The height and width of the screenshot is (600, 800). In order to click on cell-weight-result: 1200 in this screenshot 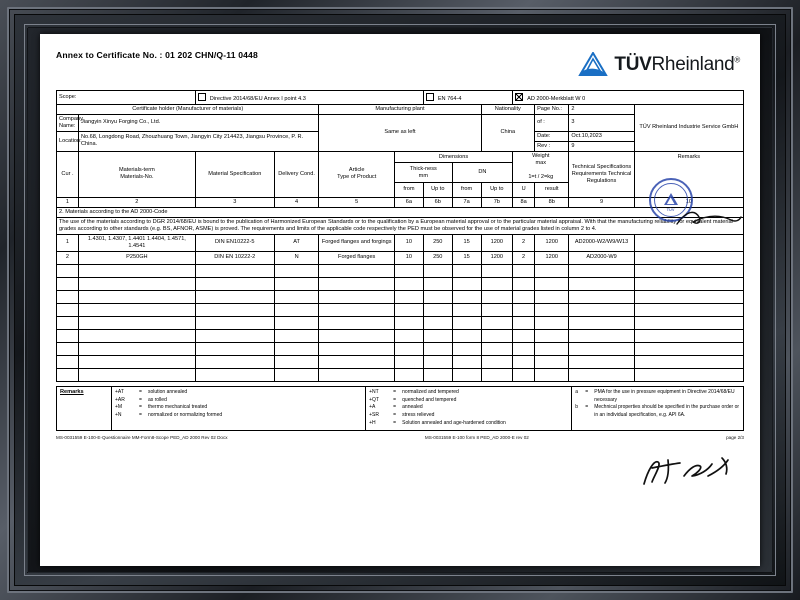, I will do `click(552, 242)`.